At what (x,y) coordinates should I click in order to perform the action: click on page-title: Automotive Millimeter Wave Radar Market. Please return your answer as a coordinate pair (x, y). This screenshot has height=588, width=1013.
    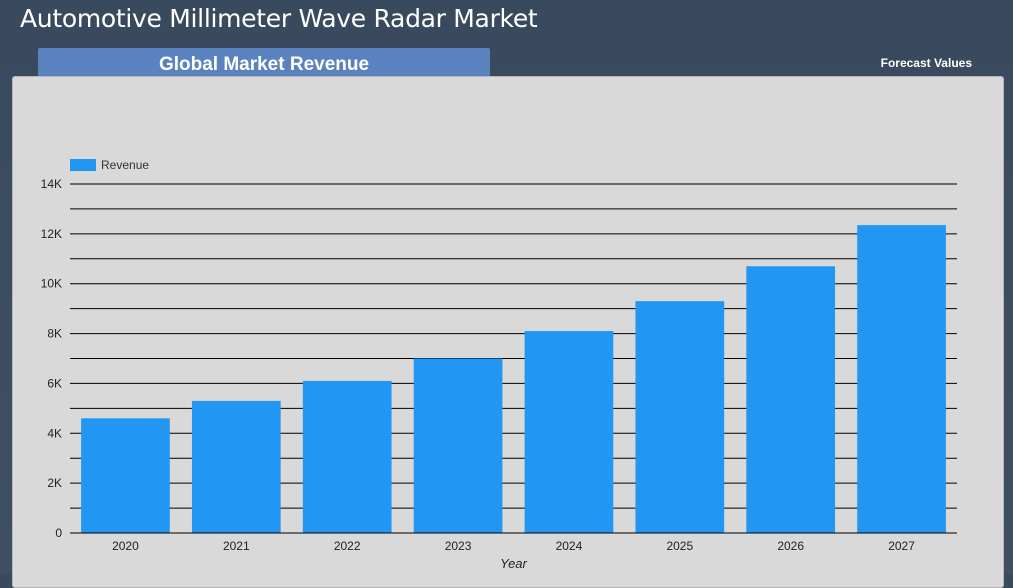
    Looking at the image, I should click on (279, 18).